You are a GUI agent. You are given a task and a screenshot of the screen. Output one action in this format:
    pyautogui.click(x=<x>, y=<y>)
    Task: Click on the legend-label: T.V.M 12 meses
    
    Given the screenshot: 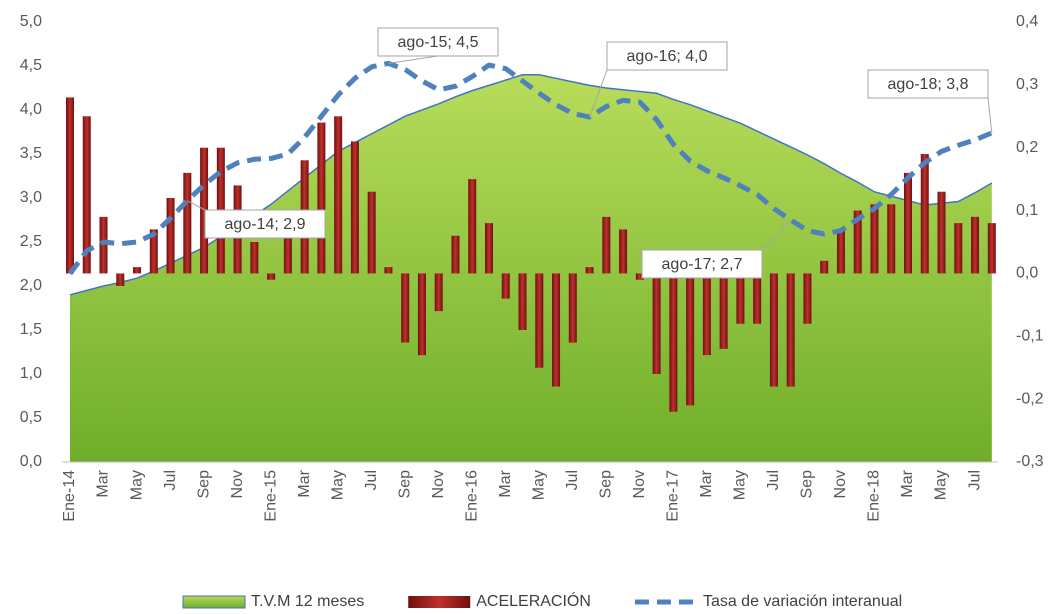 What is the action you would take?
    pyautogui.click(x=307, y=601)
    